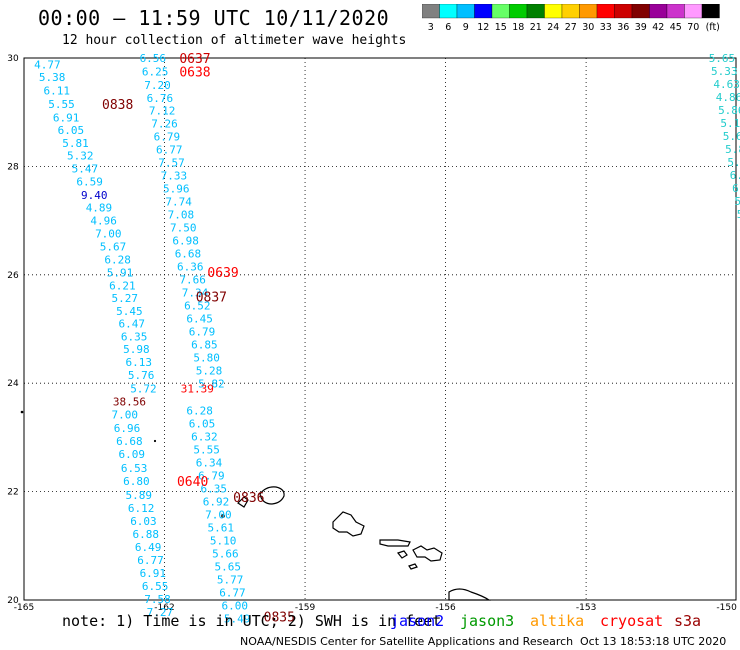  Describe the element at coordinates (181, 215) in the screenshot. I see `swh-value: 7.08` at that location.